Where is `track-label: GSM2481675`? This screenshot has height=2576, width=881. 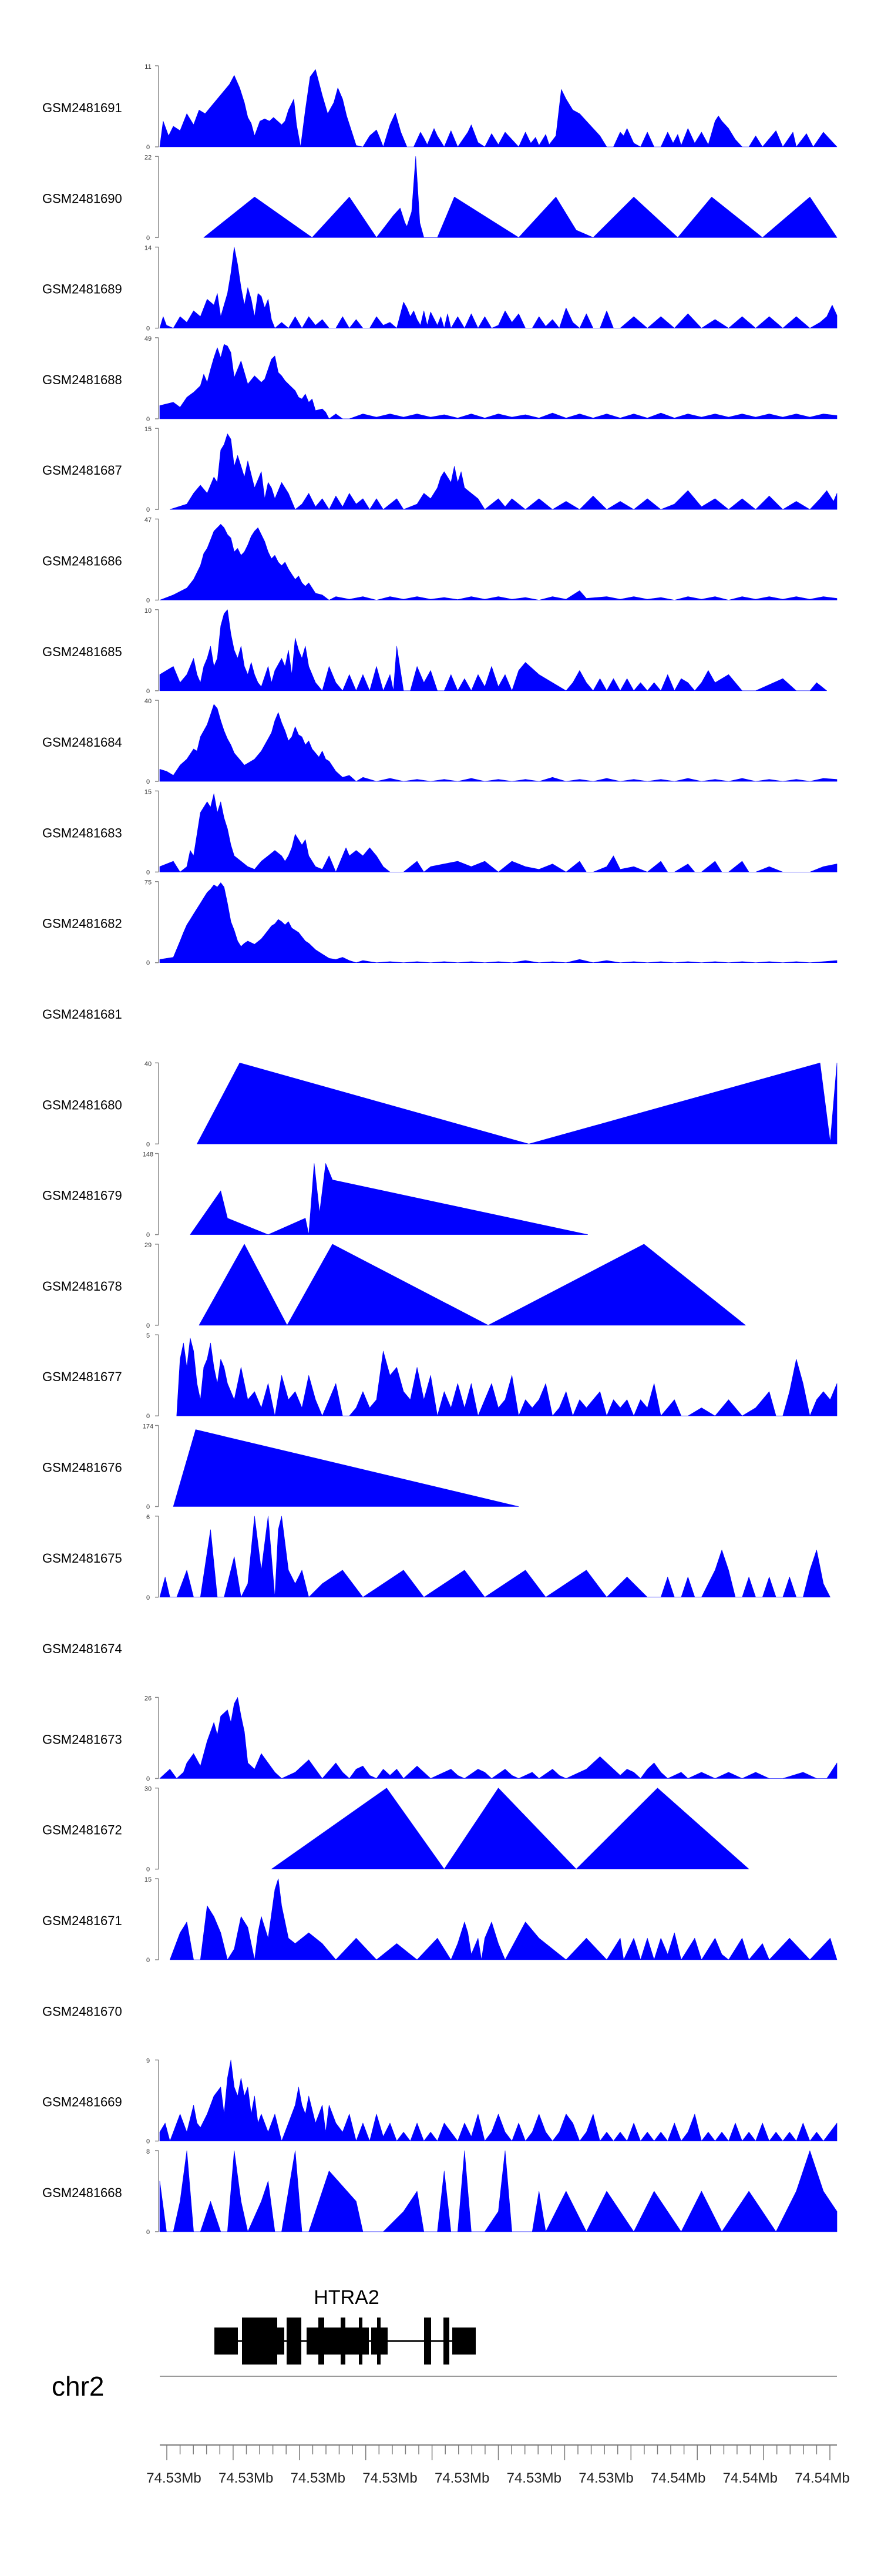
track-label: GSM2481675 is located at coordinates (82, 1558).